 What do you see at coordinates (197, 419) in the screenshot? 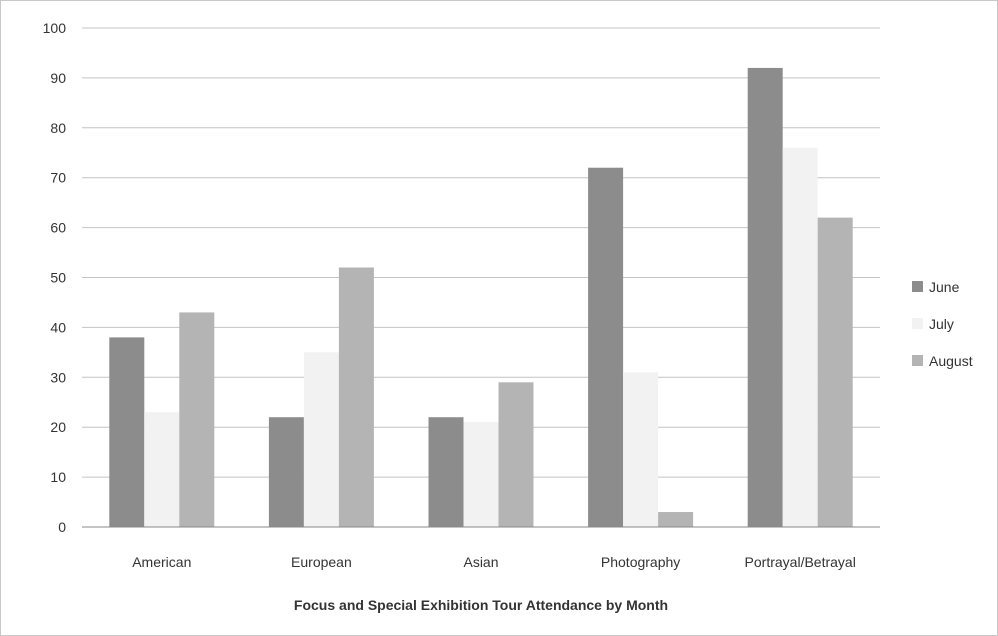
I see `bar-american-august` at bounding box center [197, 419].